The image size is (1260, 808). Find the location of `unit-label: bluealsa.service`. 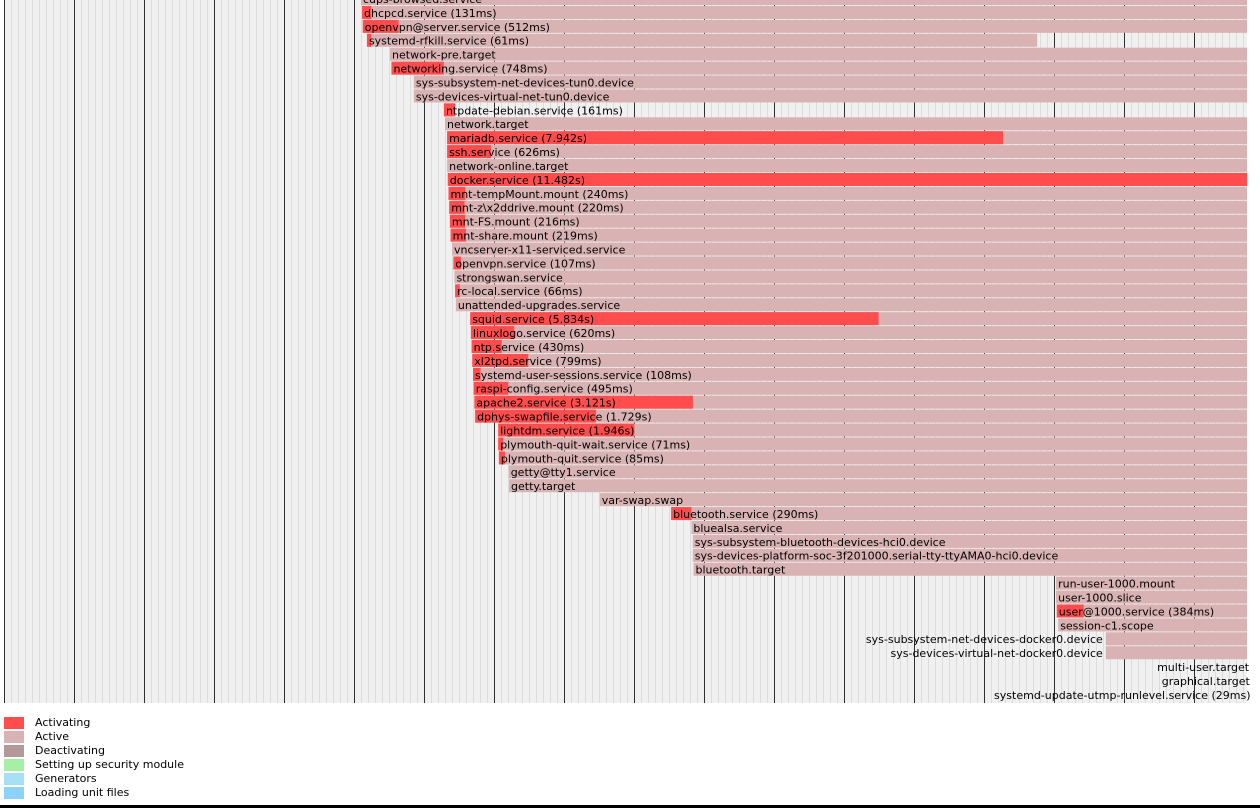

unit-label: bluealsa.service is located at coordinates (737, 528).